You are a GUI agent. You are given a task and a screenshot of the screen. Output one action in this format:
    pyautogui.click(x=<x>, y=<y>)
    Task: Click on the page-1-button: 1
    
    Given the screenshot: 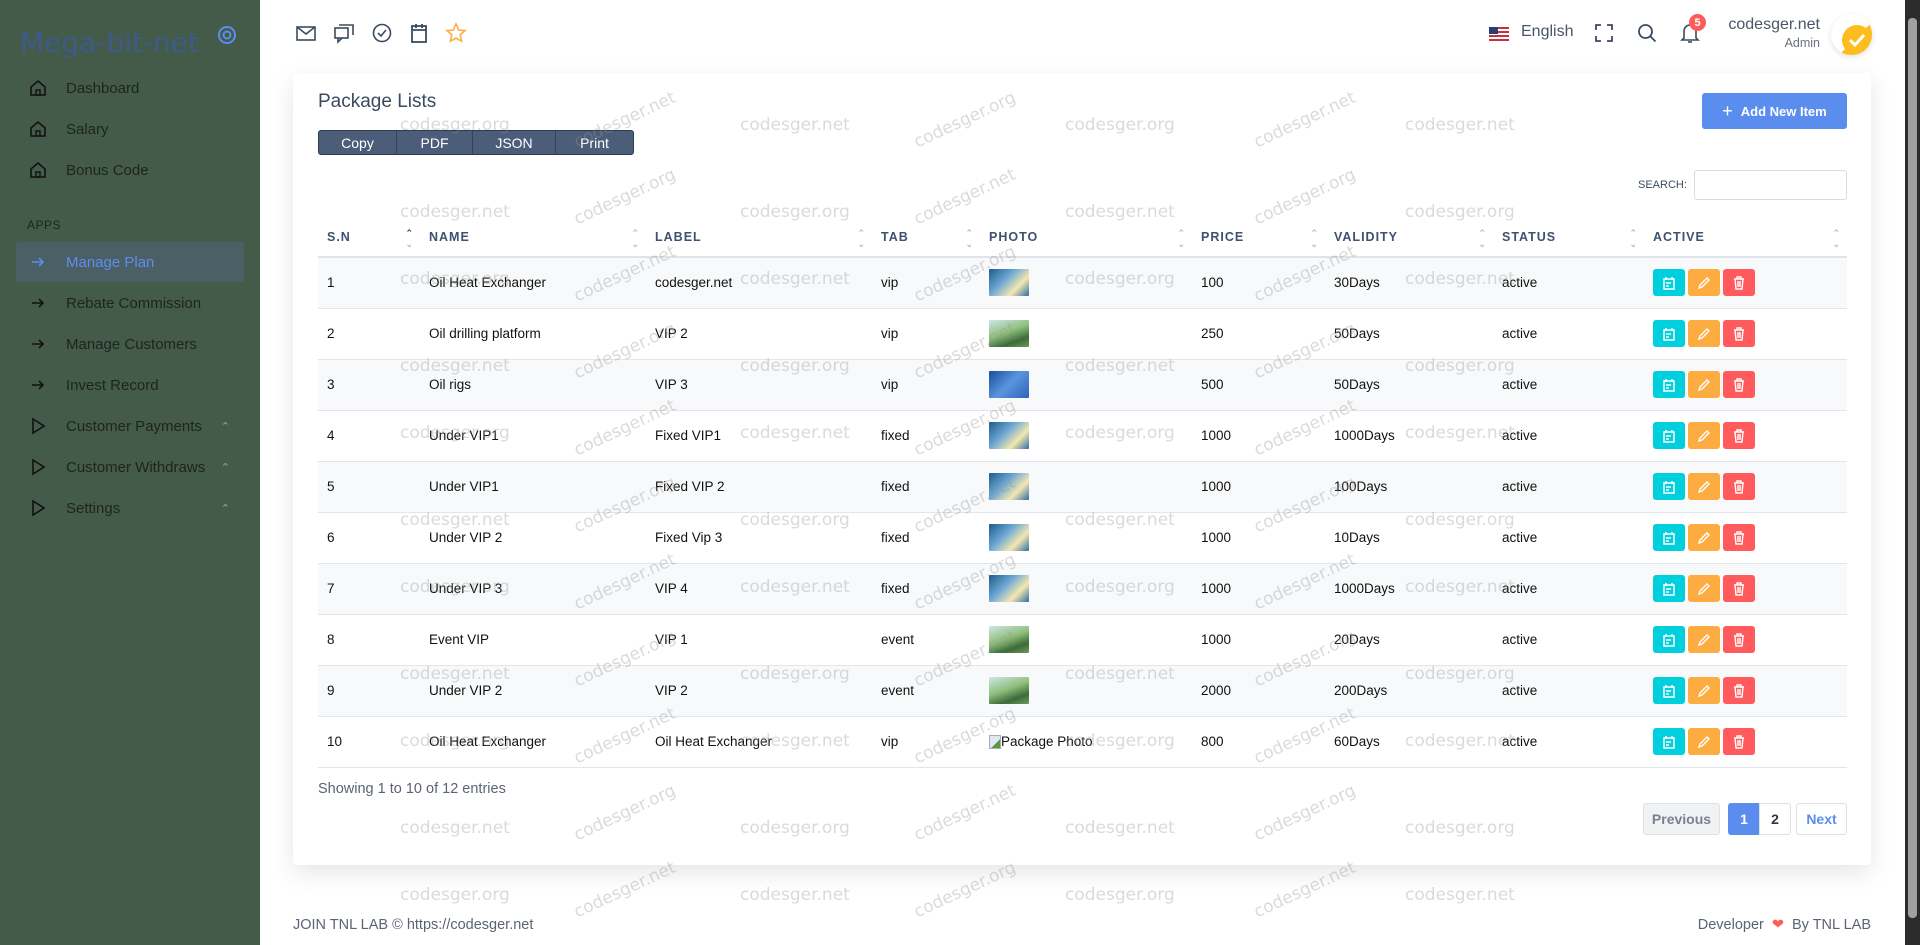 What is the action you would take?
    pyautogui.click(x=1744, y=819)
    